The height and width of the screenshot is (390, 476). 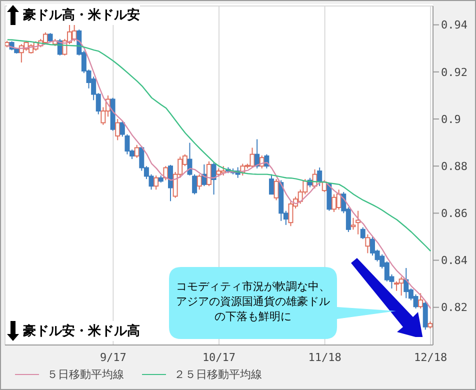 I want to click on y-tick-label: 0.88, so click(x=454, y=166).